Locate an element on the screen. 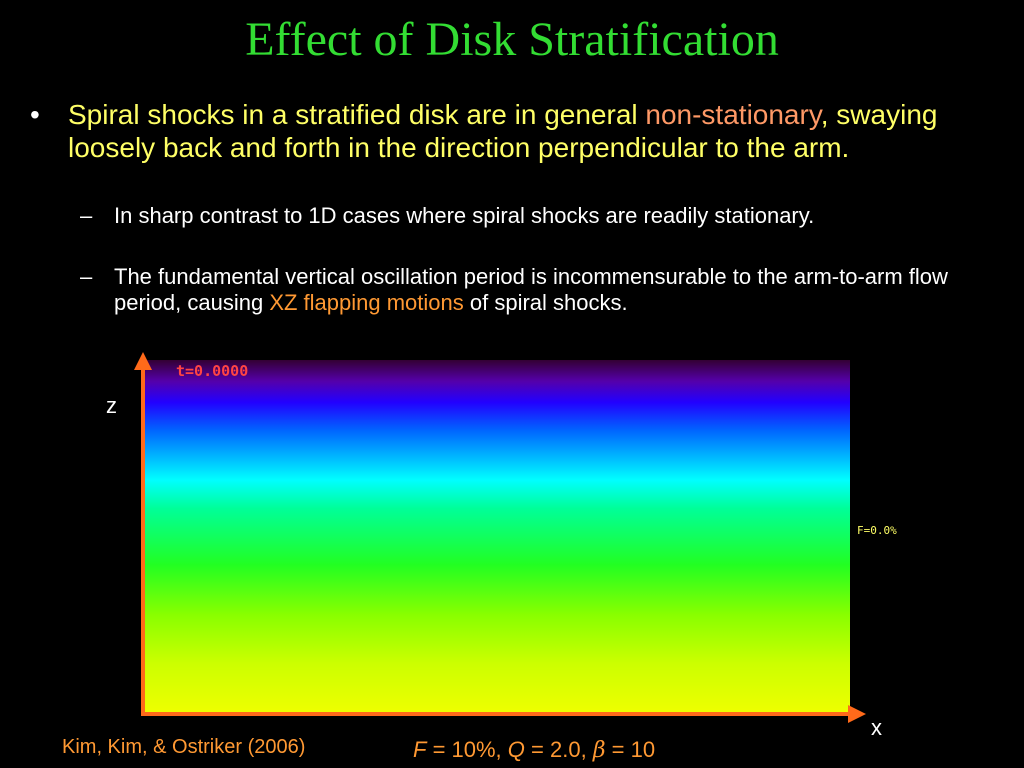  x-axis-label: x is located at coordinates (876, 727).